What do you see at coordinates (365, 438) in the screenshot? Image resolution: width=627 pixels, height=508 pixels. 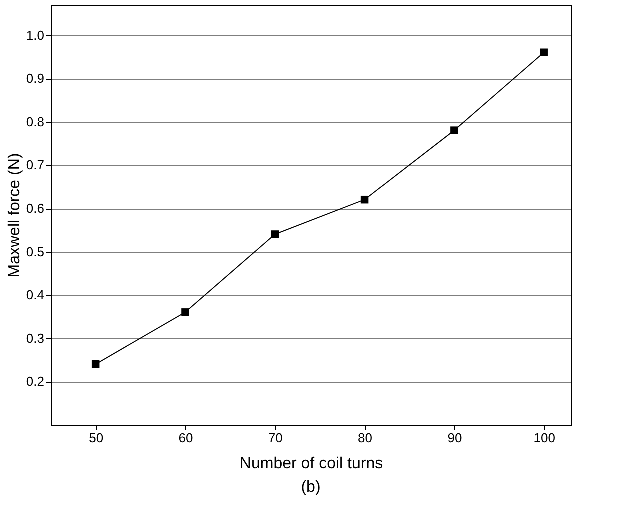 I see `x-tick-label: 80` at bounding box center [365, 438].